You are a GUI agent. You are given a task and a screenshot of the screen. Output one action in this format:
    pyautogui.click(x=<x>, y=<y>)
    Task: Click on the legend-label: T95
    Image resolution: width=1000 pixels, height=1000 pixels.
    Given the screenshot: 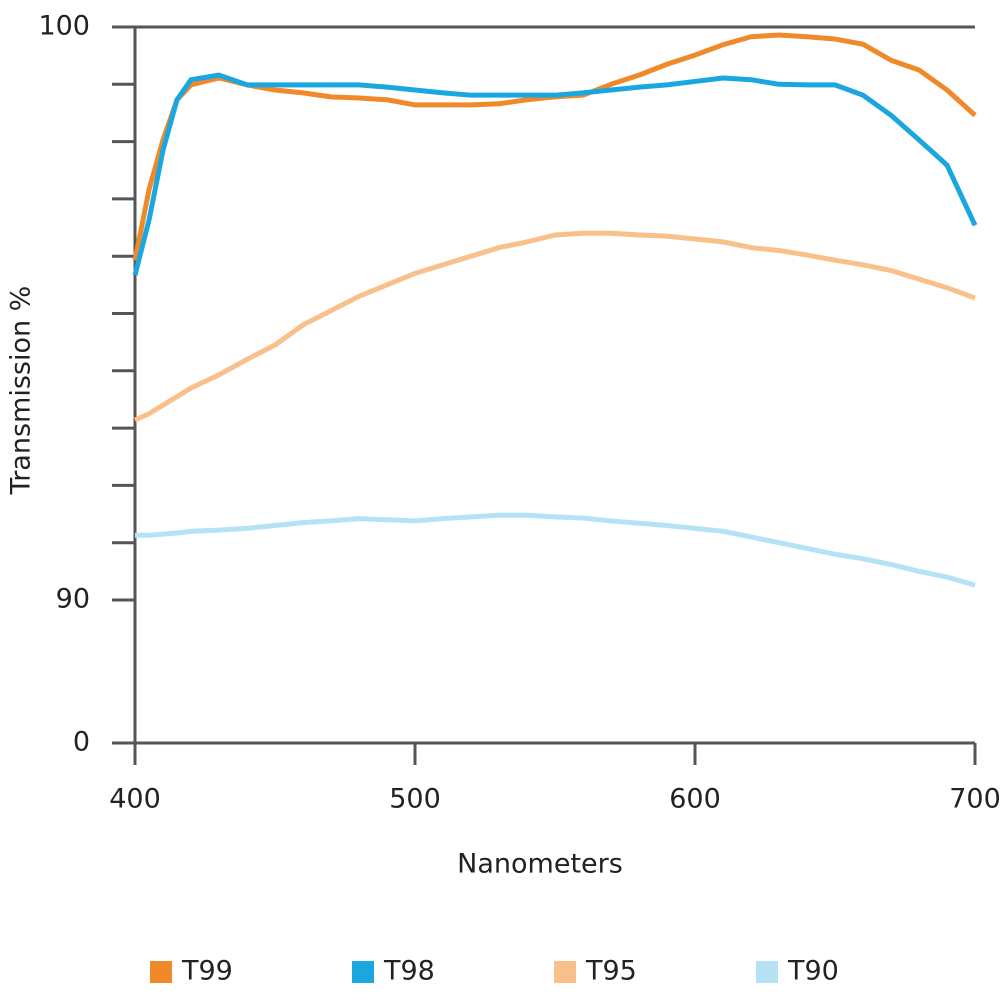 What is the action you would take?
    pyautogui.click(x=611, y=971)
    